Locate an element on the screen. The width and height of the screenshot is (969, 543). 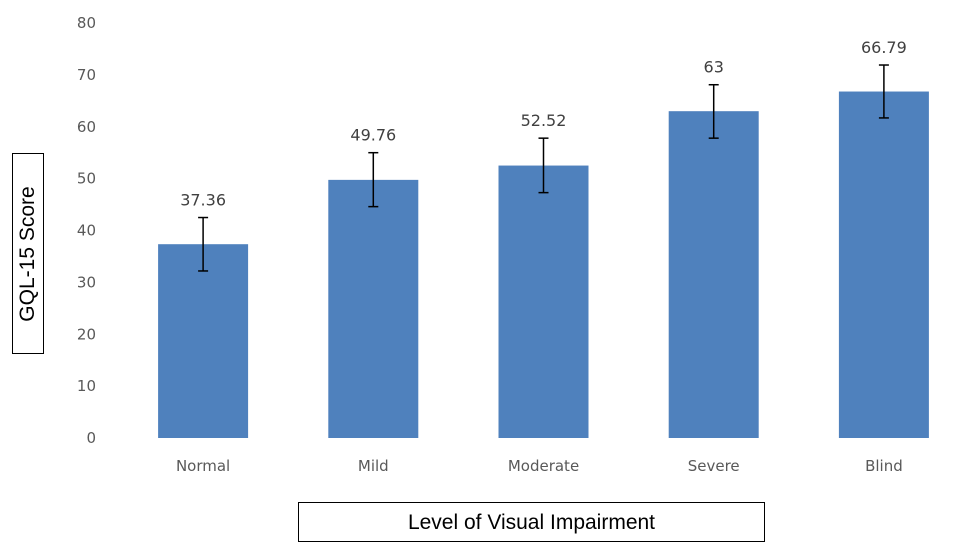
y-tick-label: 60 is located at coordinates (86, 127).